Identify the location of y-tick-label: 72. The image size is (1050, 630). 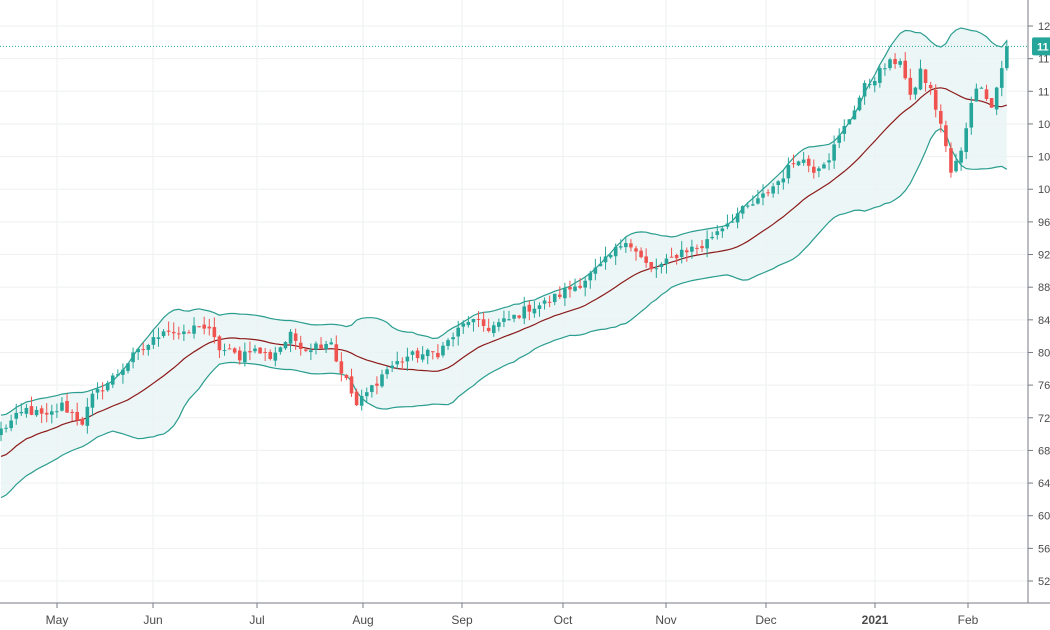
(1044, 419).